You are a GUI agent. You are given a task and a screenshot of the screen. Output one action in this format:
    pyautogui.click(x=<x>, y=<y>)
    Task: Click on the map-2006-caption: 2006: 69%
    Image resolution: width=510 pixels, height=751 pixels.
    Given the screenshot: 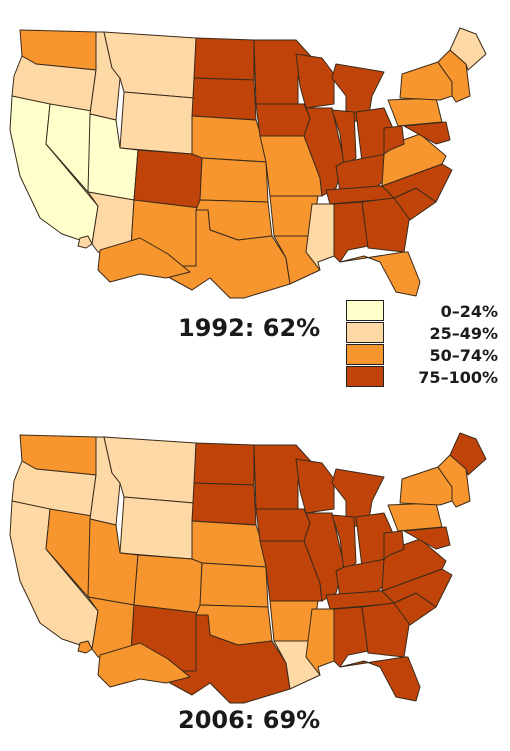 What is the action you would take?
    pyautogui.click(x=249, y=720)
    